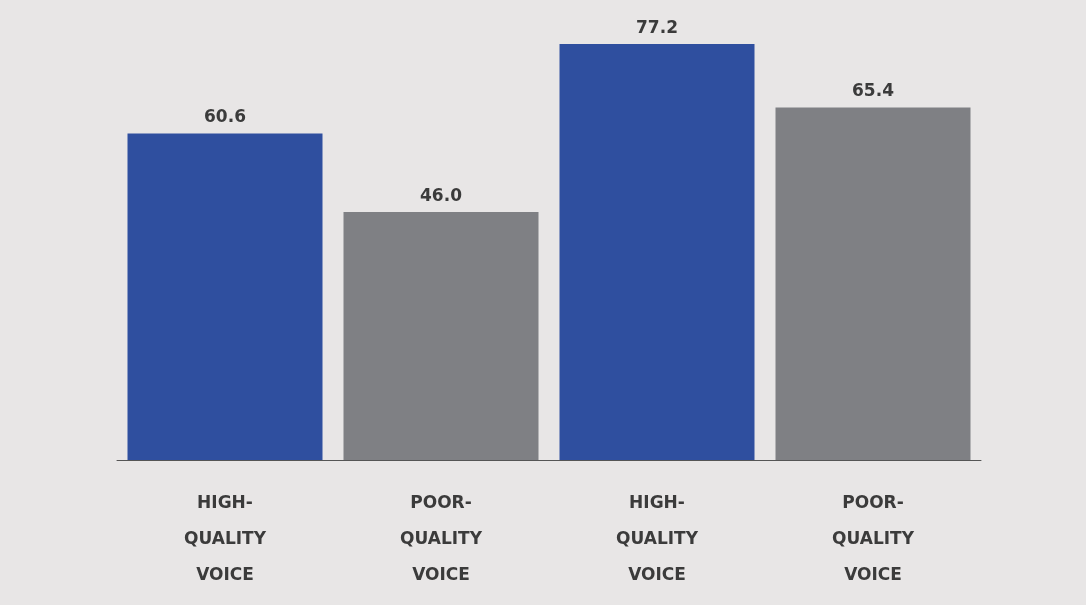  I want to click on data-label: 60.6, so click(225, 115).